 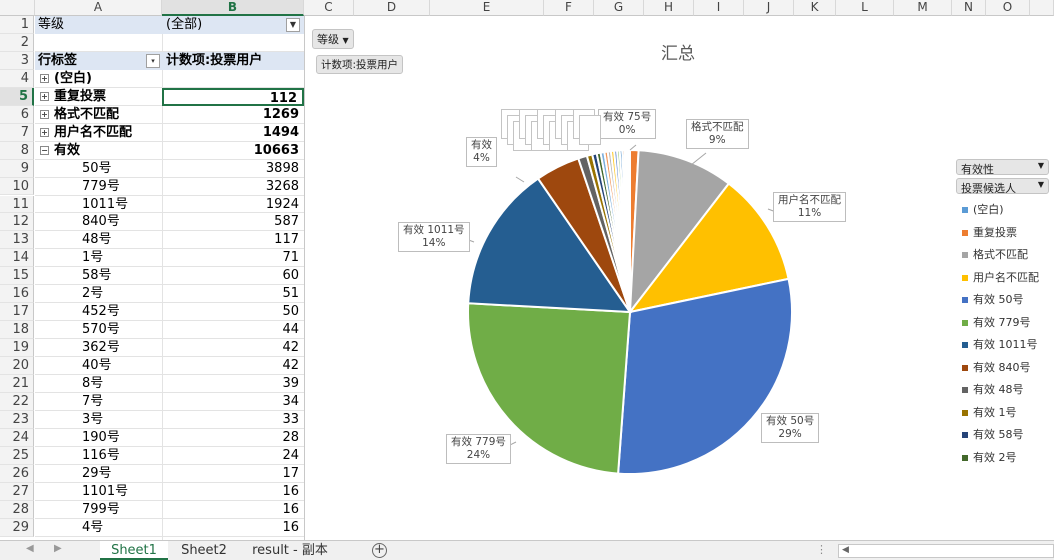 What do you see at coordinates (97, 473) in the screenshot?
I see `pivot-child-label: 29号` at bounding box center [97, 473].